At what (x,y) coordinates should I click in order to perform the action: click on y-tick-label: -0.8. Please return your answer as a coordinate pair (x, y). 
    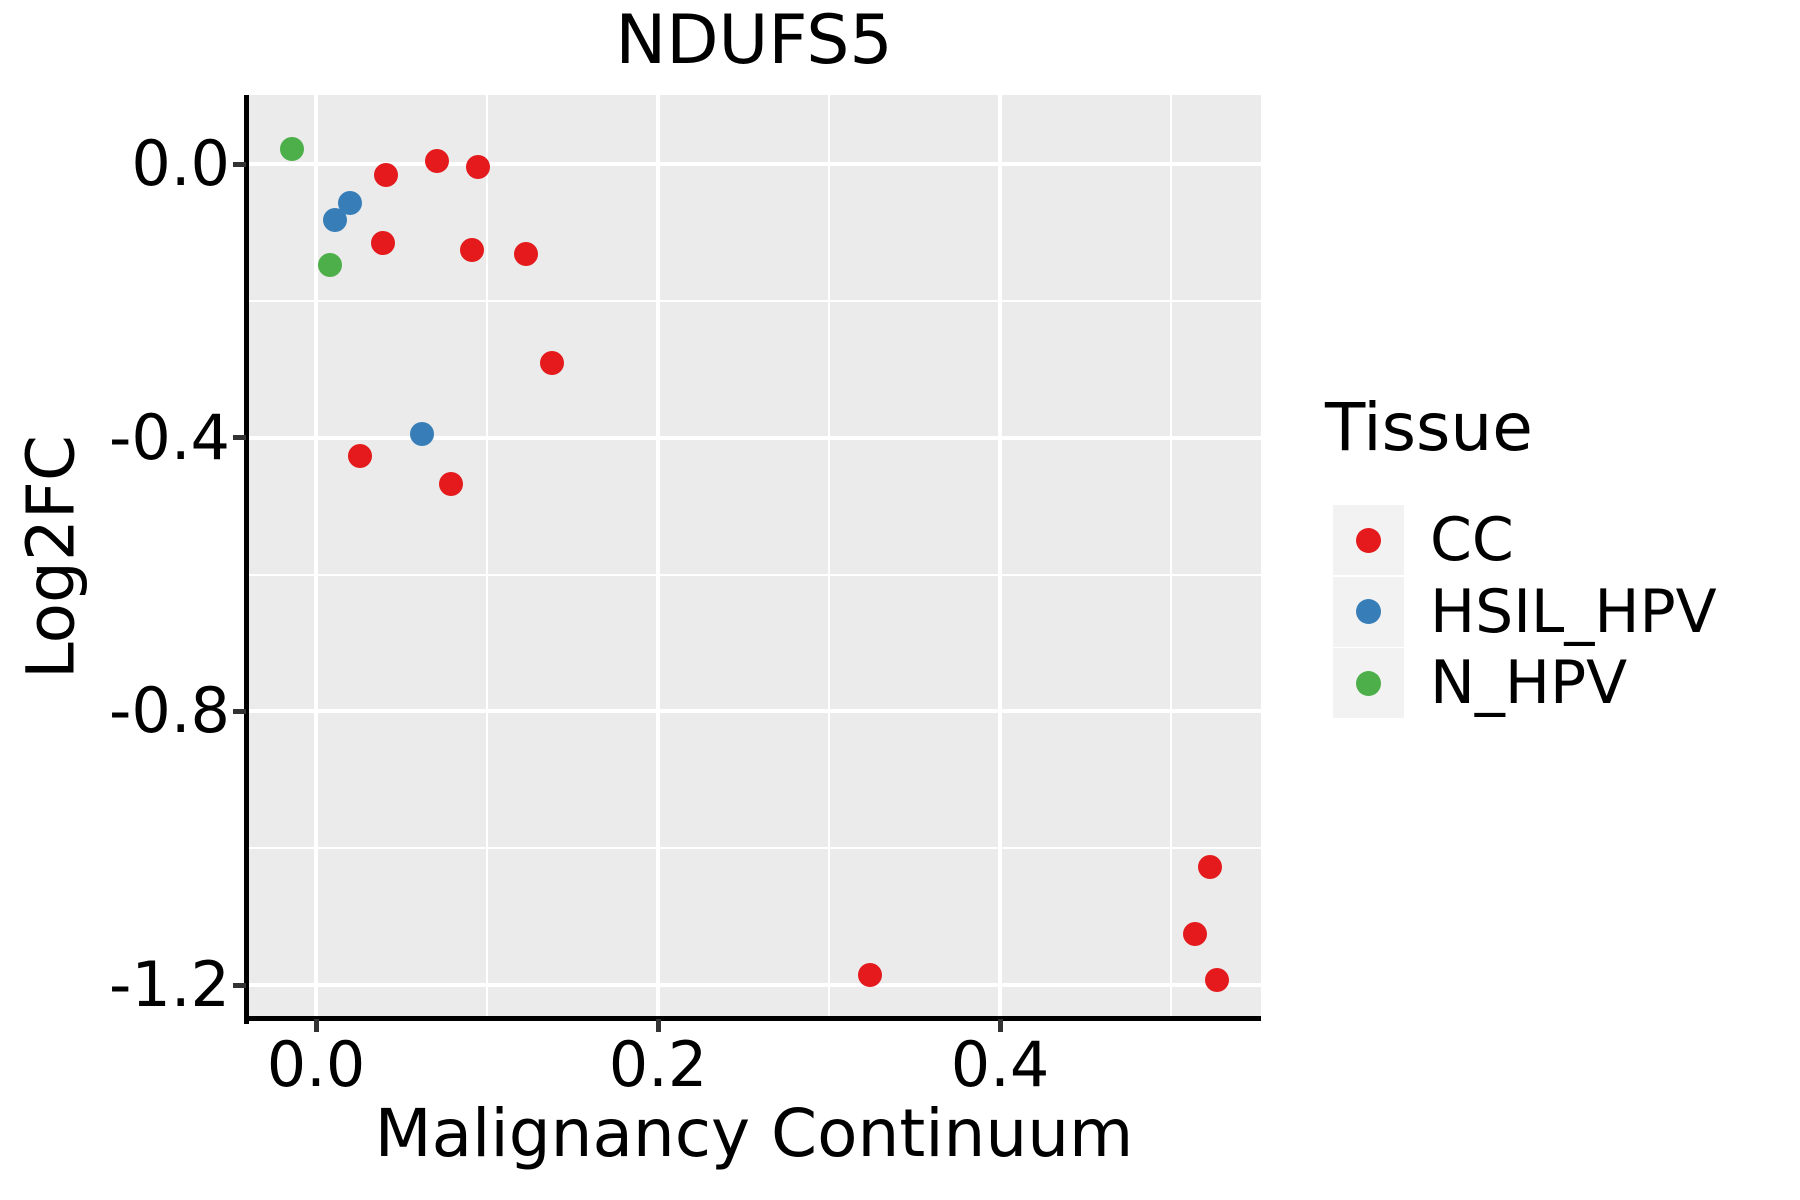
    Looking at the image, I should click on (169, 711).